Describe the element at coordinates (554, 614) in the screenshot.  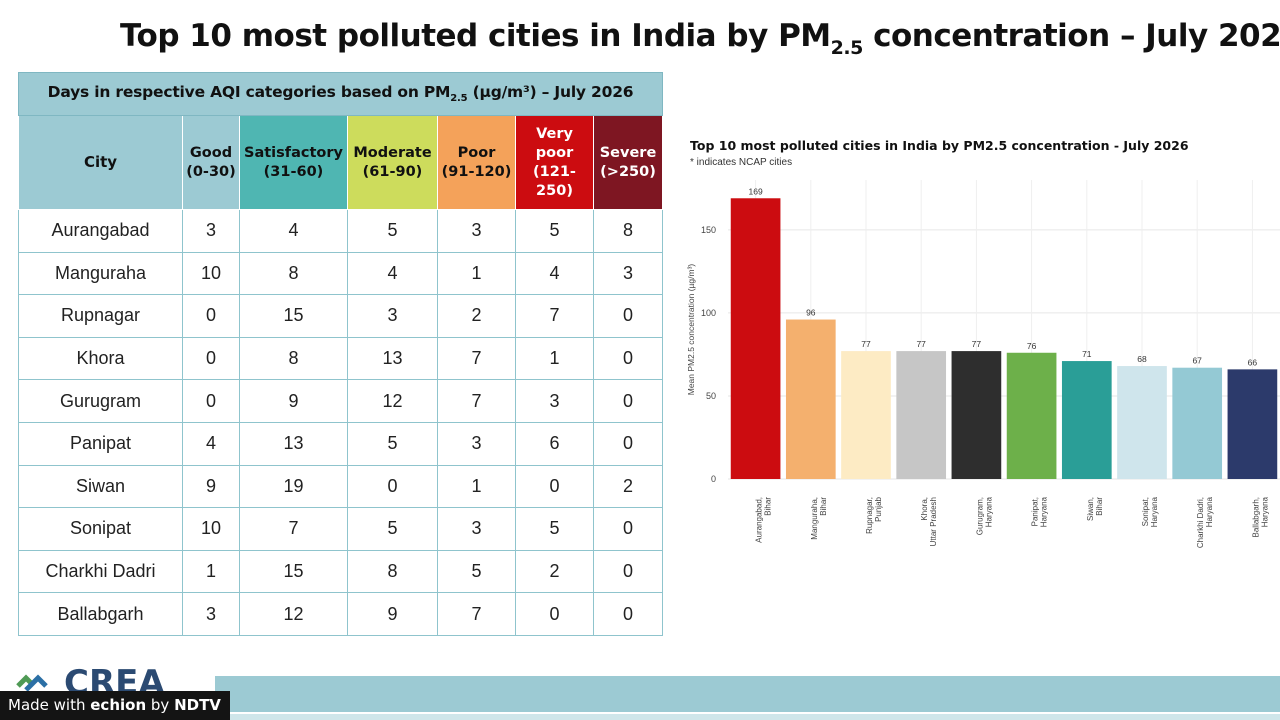
I see `days-cell-very-poor: 0` at that location.